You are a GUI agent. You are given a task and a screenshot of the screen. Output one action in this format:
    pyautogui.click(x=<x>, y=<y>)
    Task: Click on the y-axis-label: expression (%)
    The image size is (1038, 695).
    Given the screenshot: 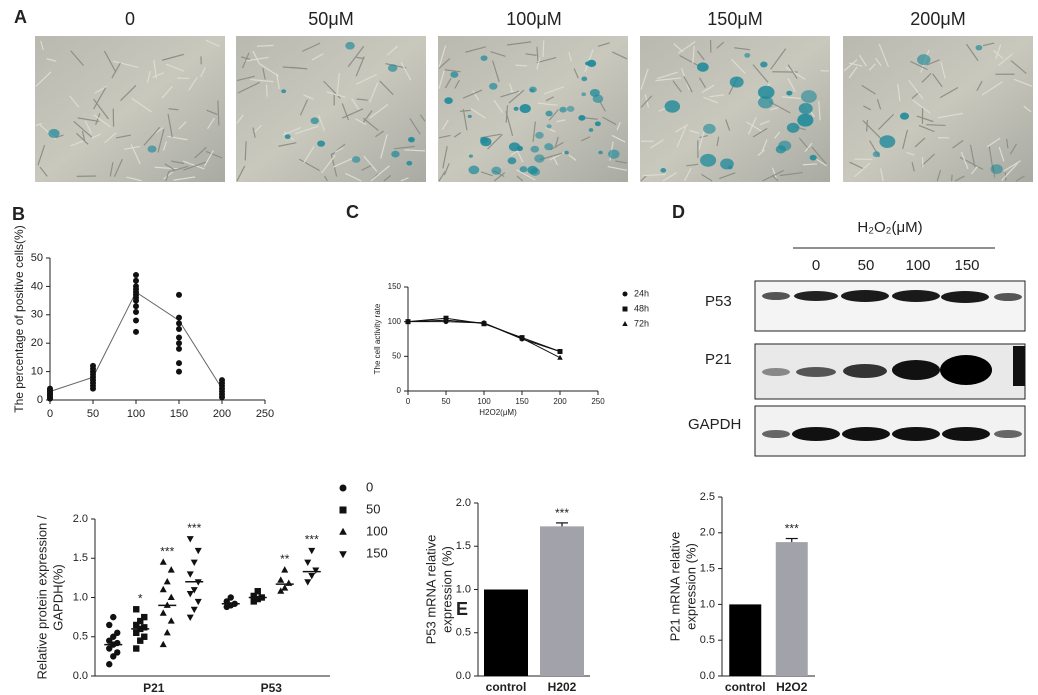 What is the action you would take?
    pyautogui.click(x=690, y=586)
    